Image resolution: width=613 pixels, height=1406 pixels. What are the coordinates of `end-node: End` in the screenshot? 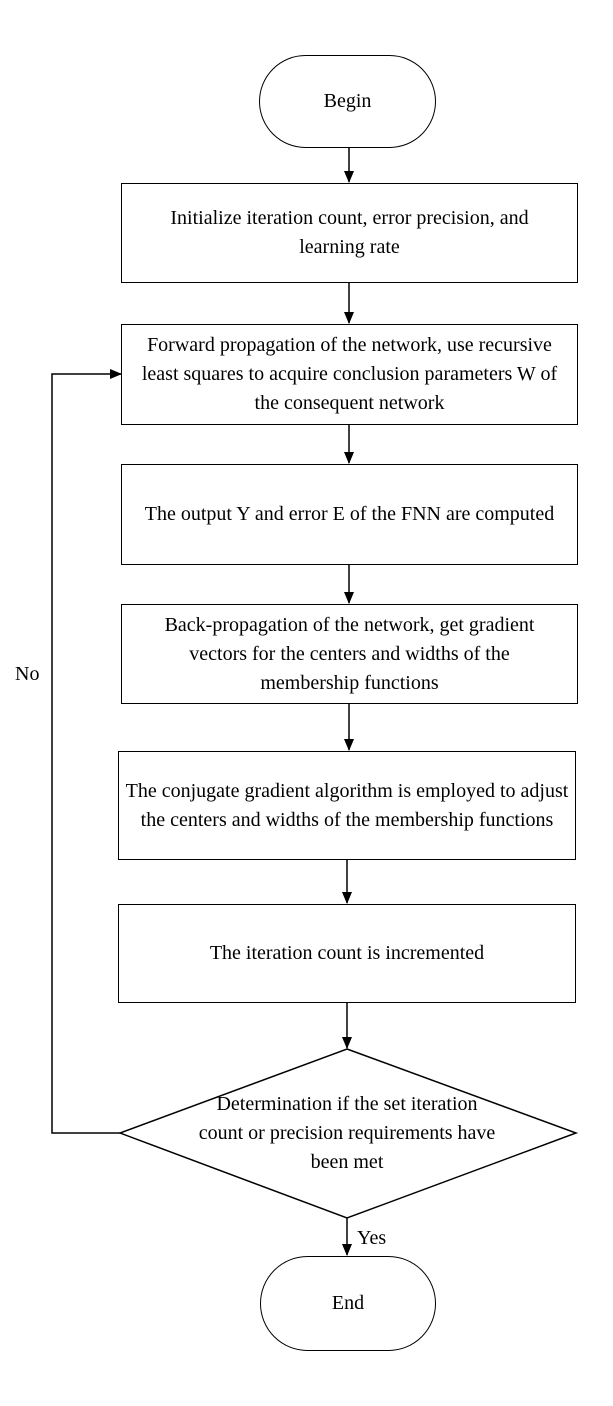 It's located at (348, 1303).